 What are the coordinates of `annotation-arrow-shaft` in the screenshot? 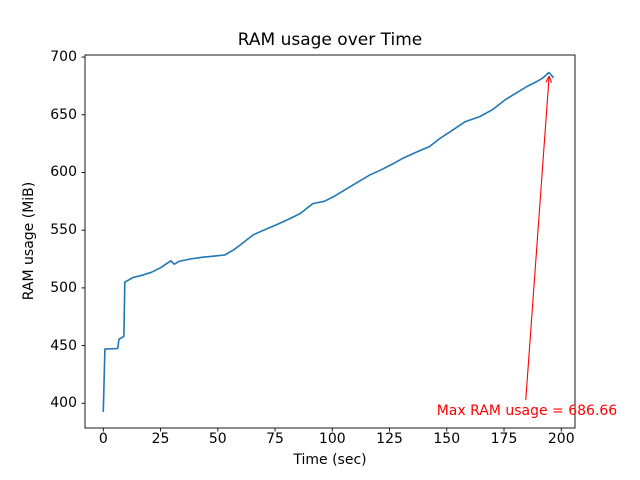 It's located at (537, 238).